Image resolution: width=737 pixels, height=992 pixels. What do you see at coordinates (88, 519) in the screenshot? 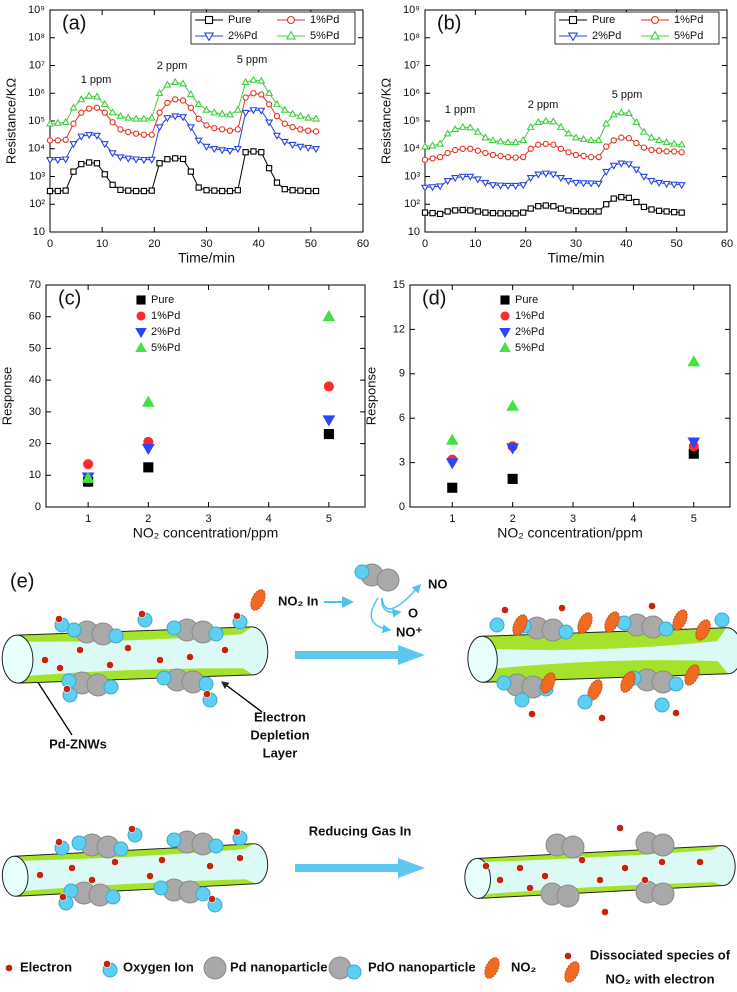
I see `x-tick-label: 1` at bounding box center [88, 519].